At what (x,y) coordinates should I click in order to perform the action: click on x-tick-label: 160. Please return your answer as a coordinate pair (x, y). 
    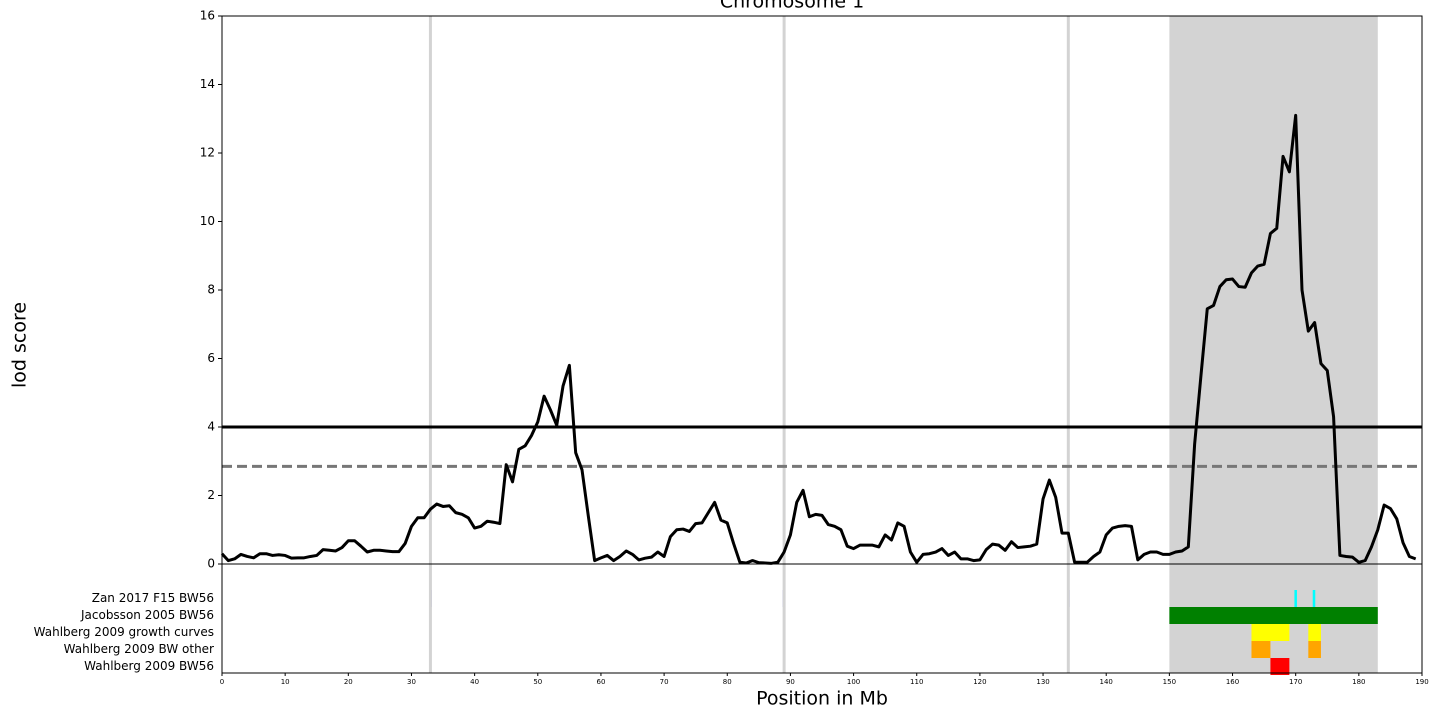
    Looking at the image, I should click on (1232, 682).